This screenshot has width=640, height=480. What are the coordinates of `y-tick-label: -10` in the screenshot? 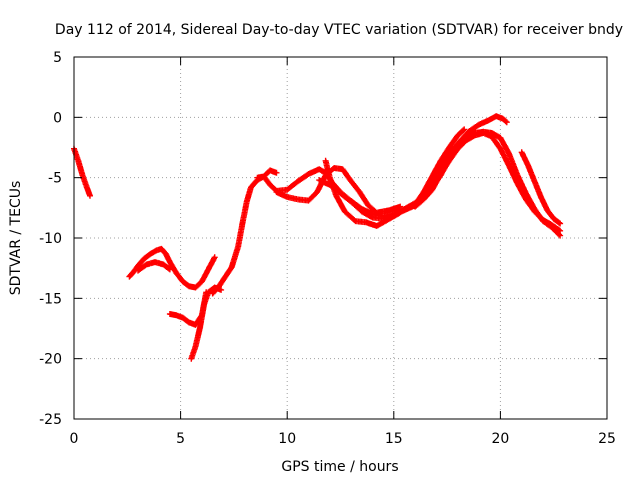 It's located at (50, 239).